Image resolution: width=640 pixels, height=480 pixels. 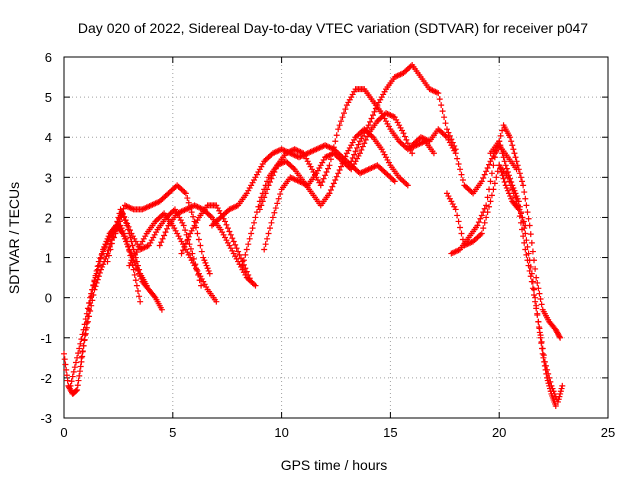 What do you see at coordinates (48, 137) in the screenshot?
I see `y-tick-label: 4` at bounding box center [48, 137].